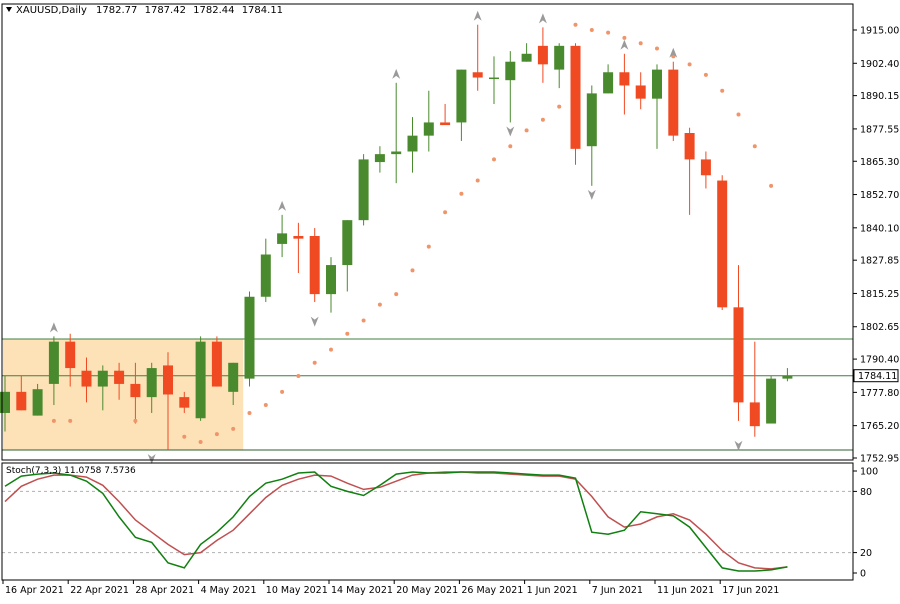 The width and height of the screenshot is (900, 604). What do you see at coordinates (427, 590) in the screenshot?
I see `time-tick-label: 20 May 2021` at bounding box center [427, 590].